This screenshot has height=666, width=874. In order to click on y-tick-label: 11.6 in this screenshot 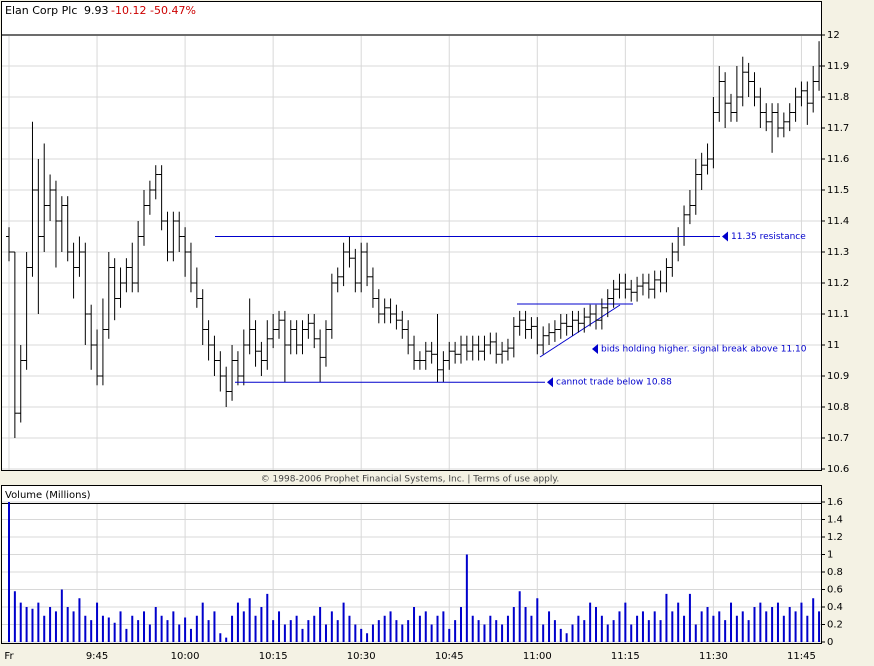, I will do `click(838, 159)`.